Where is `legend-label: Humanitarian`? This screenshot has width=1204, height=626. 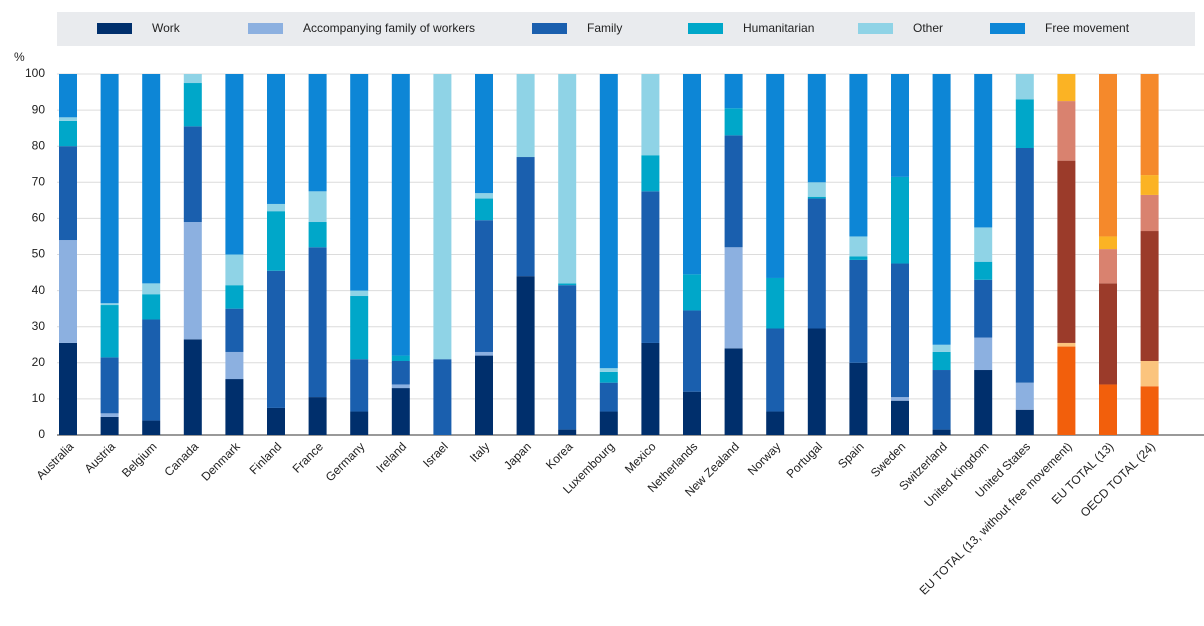
legend-label: Humanitarian is located at coordinates (778, 28).